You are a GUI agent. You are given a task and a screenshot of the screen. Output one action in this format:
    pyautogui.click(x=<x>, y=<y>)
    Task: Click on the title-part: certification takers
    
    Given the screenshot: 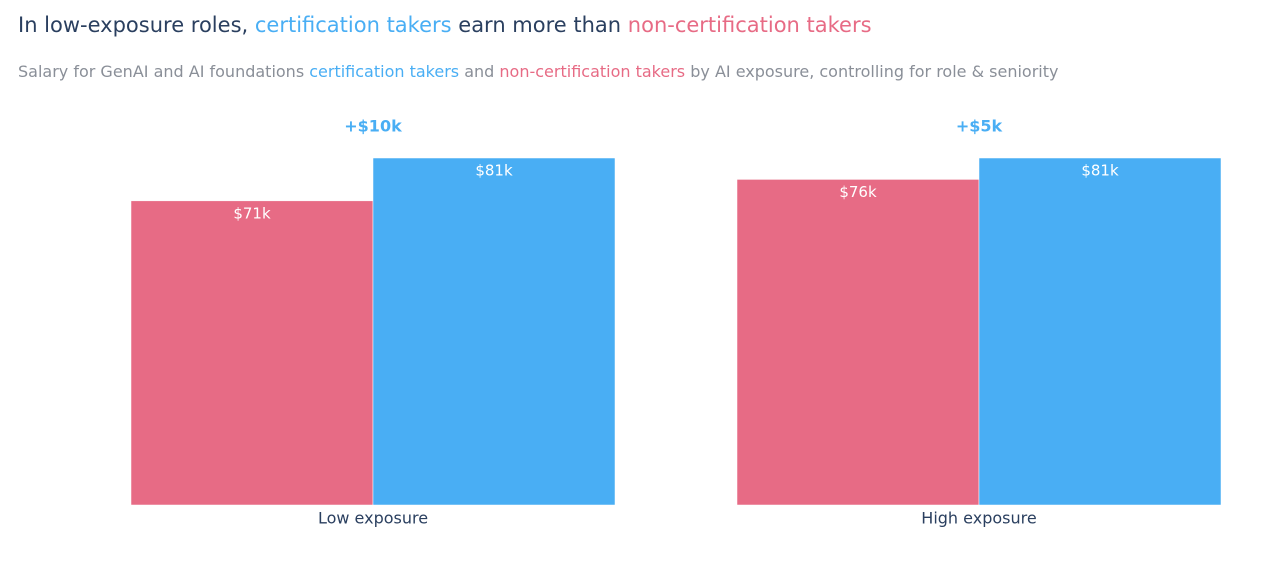 What is the action you would take?
    pyautogui.click(x=353, y=25)
    